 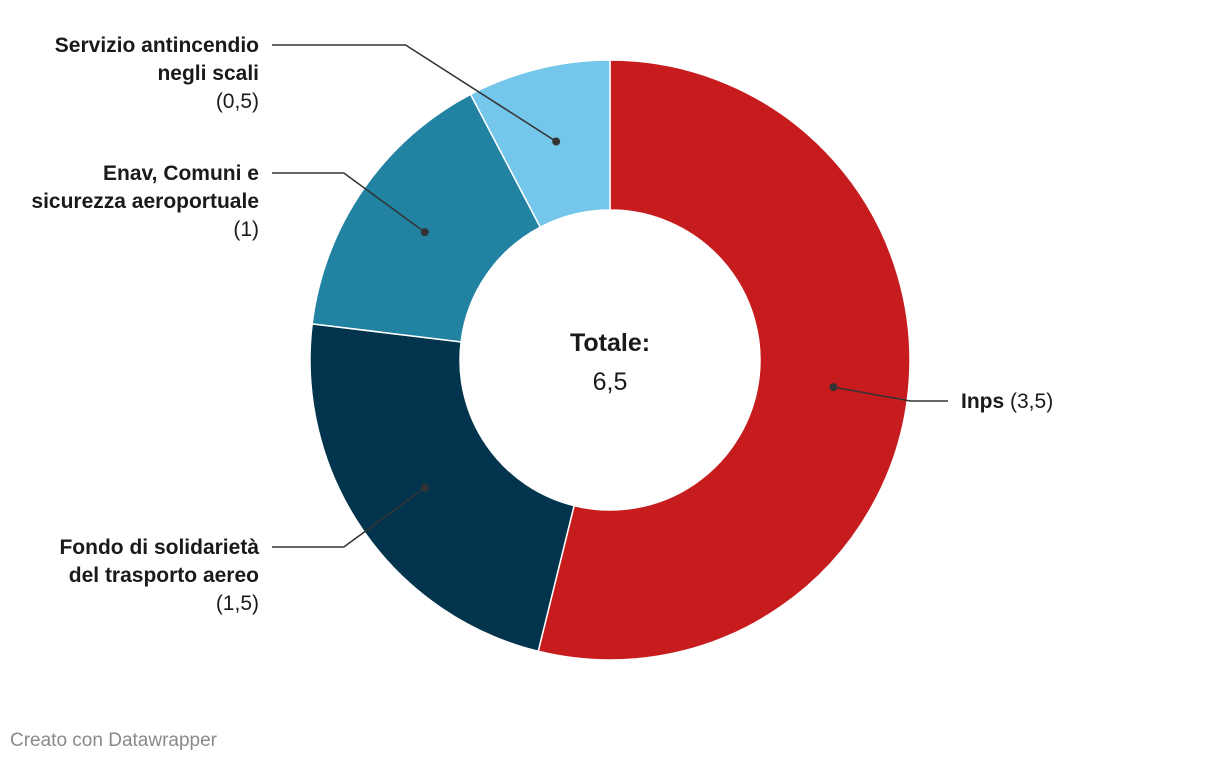 What do you see at coordinates (164, 575) in the screenshot?
I see `label-line-fondo-di-solidarieta-del-trasporto-aereo-1: del trasporto aereo` at bounding box center [164, 575].